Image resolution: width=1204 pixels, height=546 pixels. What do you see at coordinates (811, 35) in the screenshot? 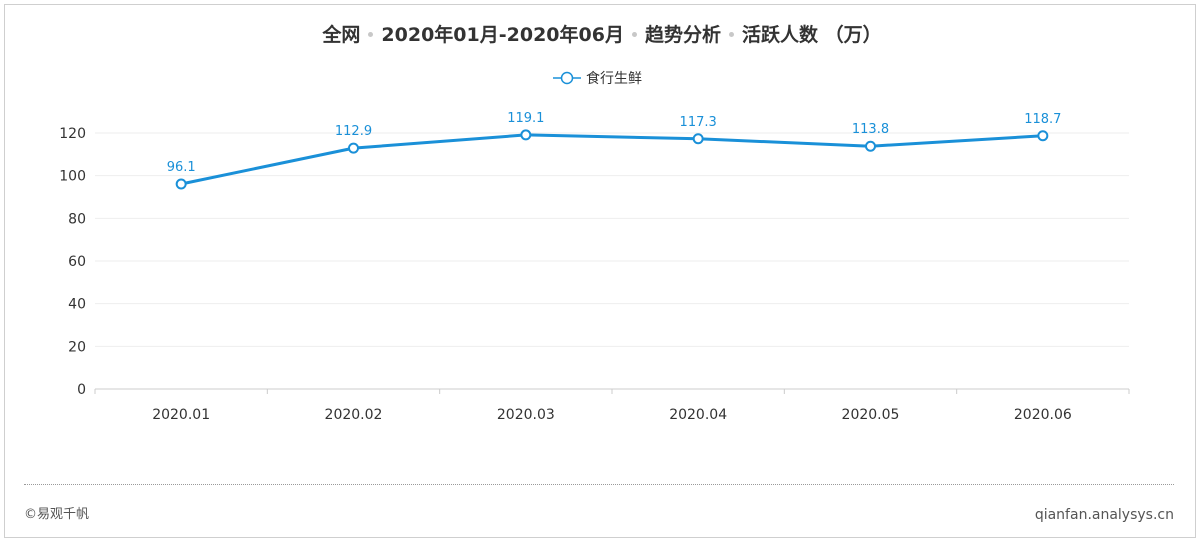
I see `title-metric: 活跃人数 （万）` at bounding box center [811, 35].